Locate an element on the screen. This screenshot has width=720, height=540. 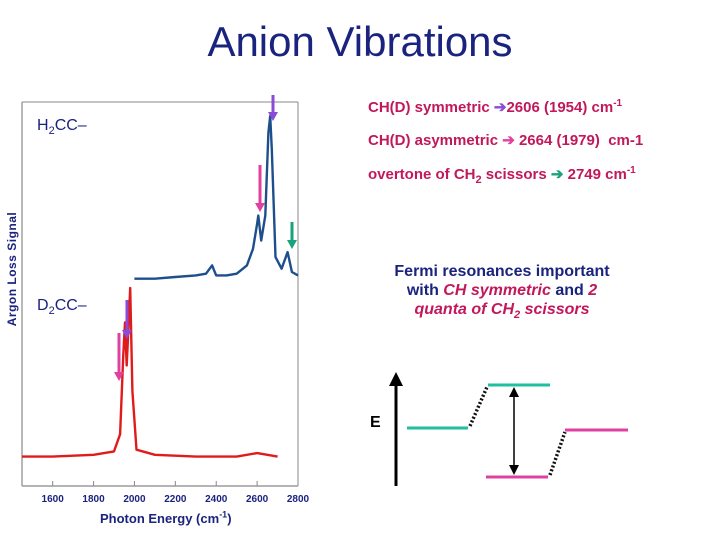
x-tick-label: 2200 is located at coordinates (175, 499).